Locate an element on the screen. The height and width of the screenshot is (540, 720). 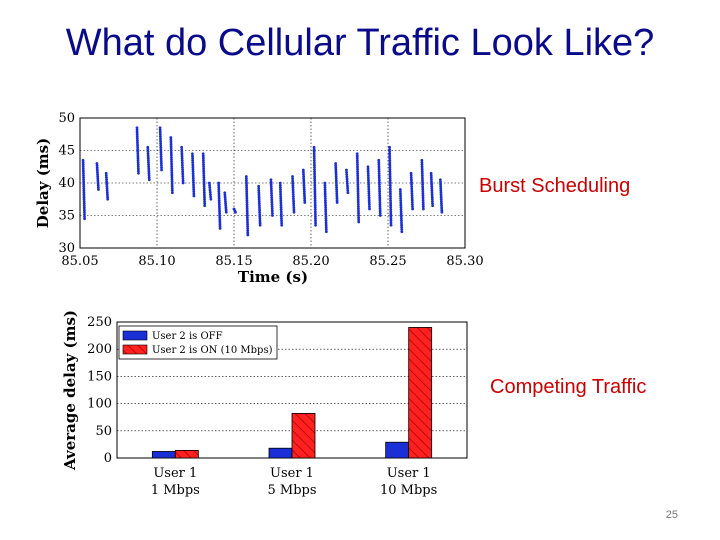
chart2-y-tick-label: 50 is located at coordinates (103, 431).